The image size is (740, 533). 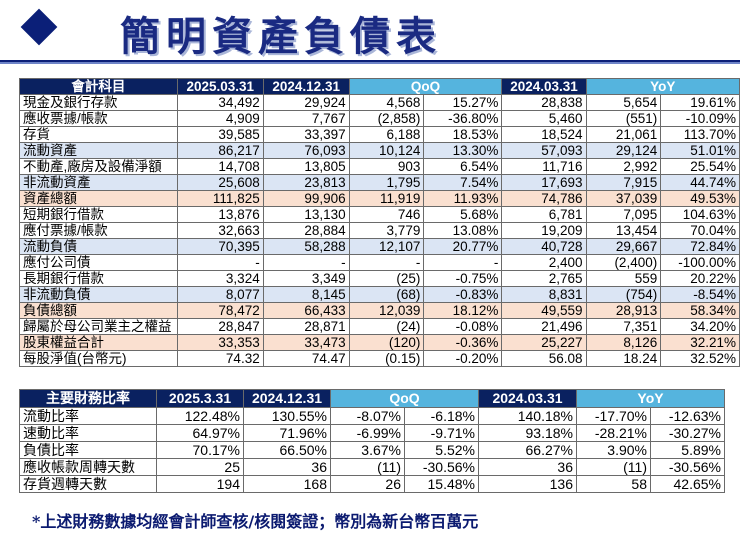 I want to click on ratio-header-yoy: YoY, so click(x=650, y=398).